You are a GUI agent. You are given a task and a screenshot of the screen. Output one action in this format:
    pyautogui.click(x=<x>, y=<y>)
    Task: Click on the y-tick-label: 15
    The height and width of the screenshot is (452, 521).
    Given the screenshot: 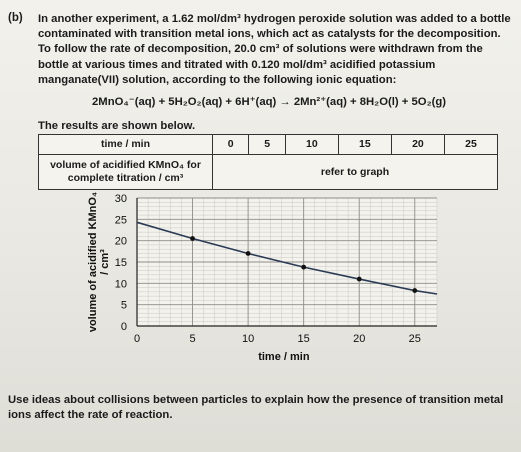 What is the action you would take?
    pyautogui.click(x=121, y=263)
    